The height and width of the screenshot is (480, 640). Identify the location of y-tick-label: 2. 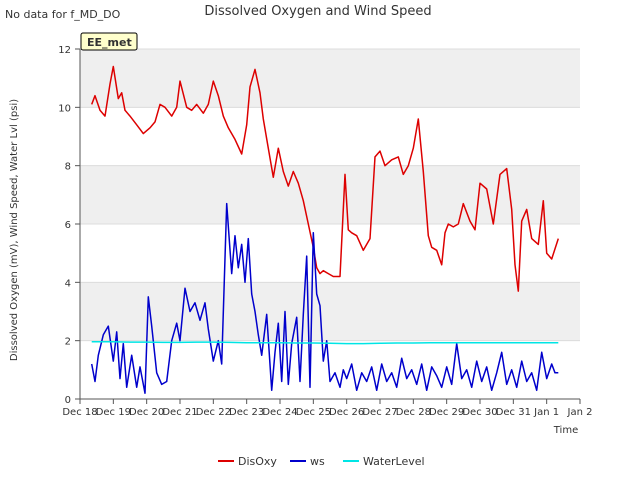
(68, 342).